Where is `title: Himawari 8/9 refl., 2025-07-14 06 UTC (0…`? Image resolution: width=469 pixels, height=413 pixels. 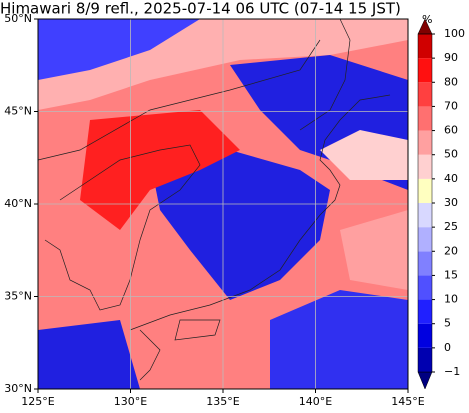
title: Himawari 8/9 refl., 2025-07-14 06 UTC (0… is located at coordinates (200, 9).